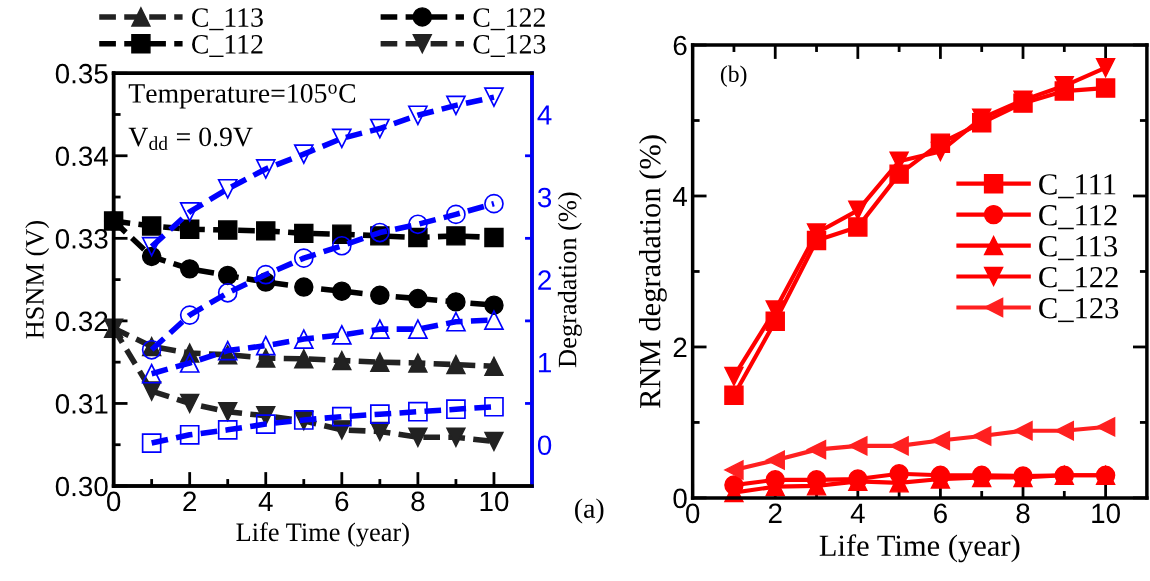 The height and width of the screenshot is (581, 1150). What do you see at coordinates (1077, 186) in the screenshot?
I see `legend-label: C_111` at bounding box center [1077, 186].